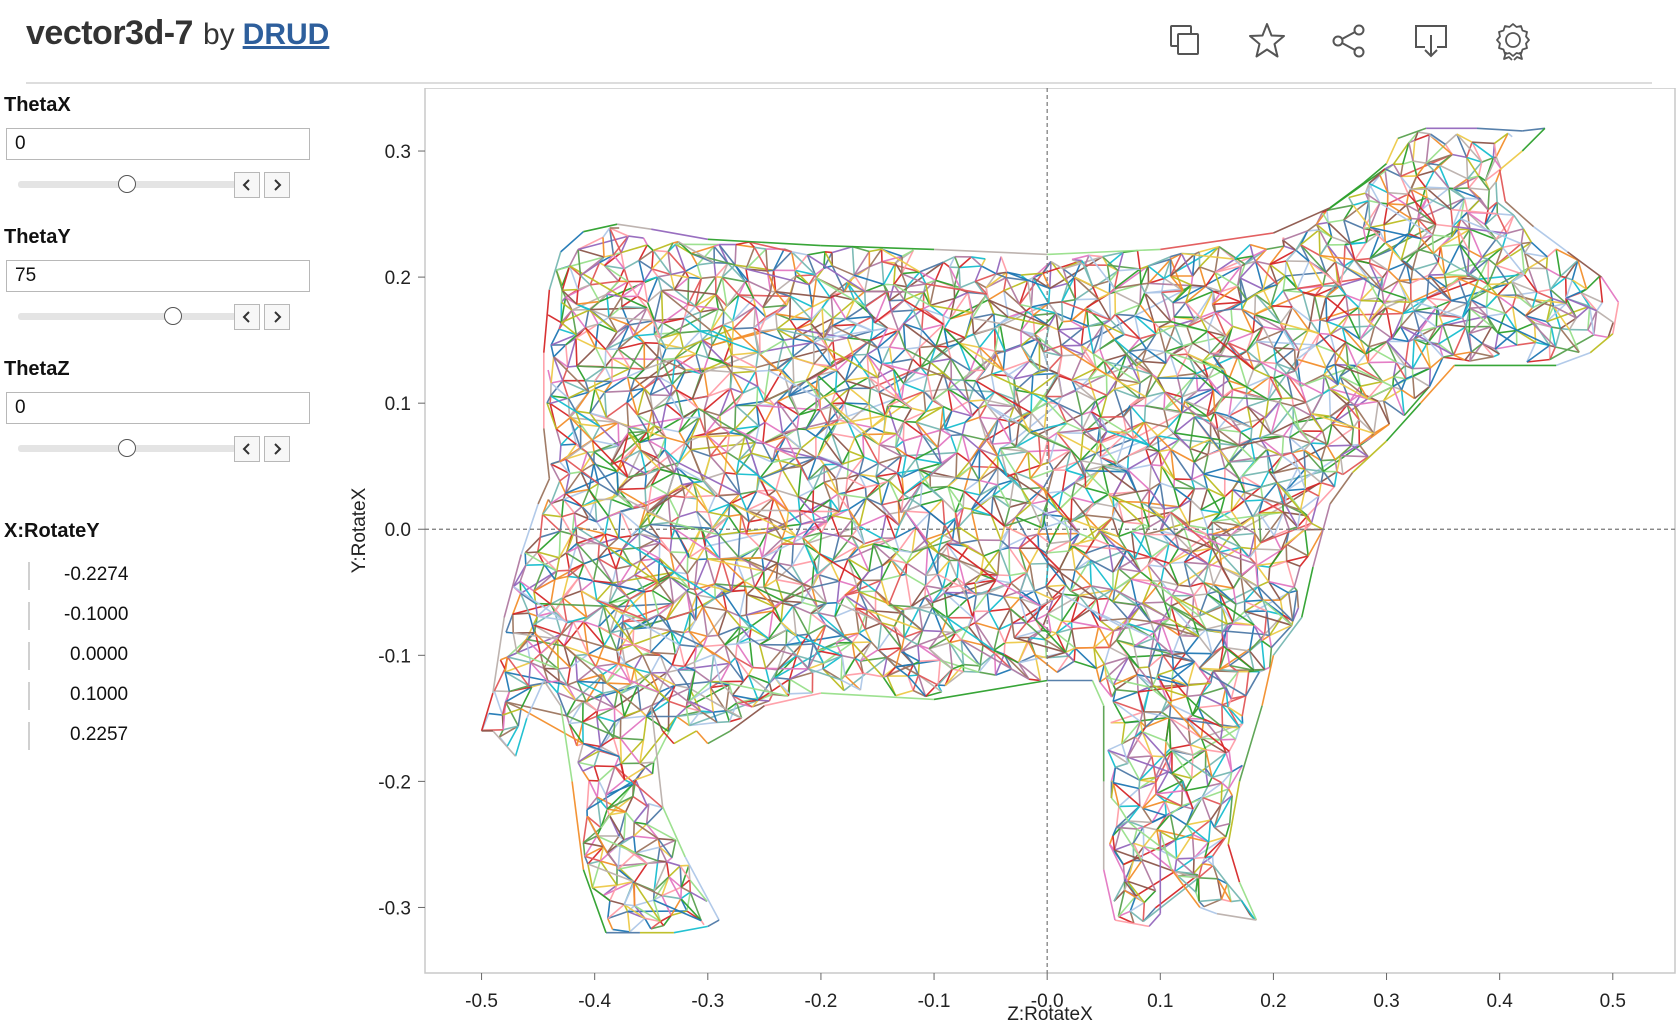 This screenshot has height=1032, width=1678. What do you see at coordinates (158, 144) in the screenshot?
I see `thetax-input` at bounding box center [158, 144].